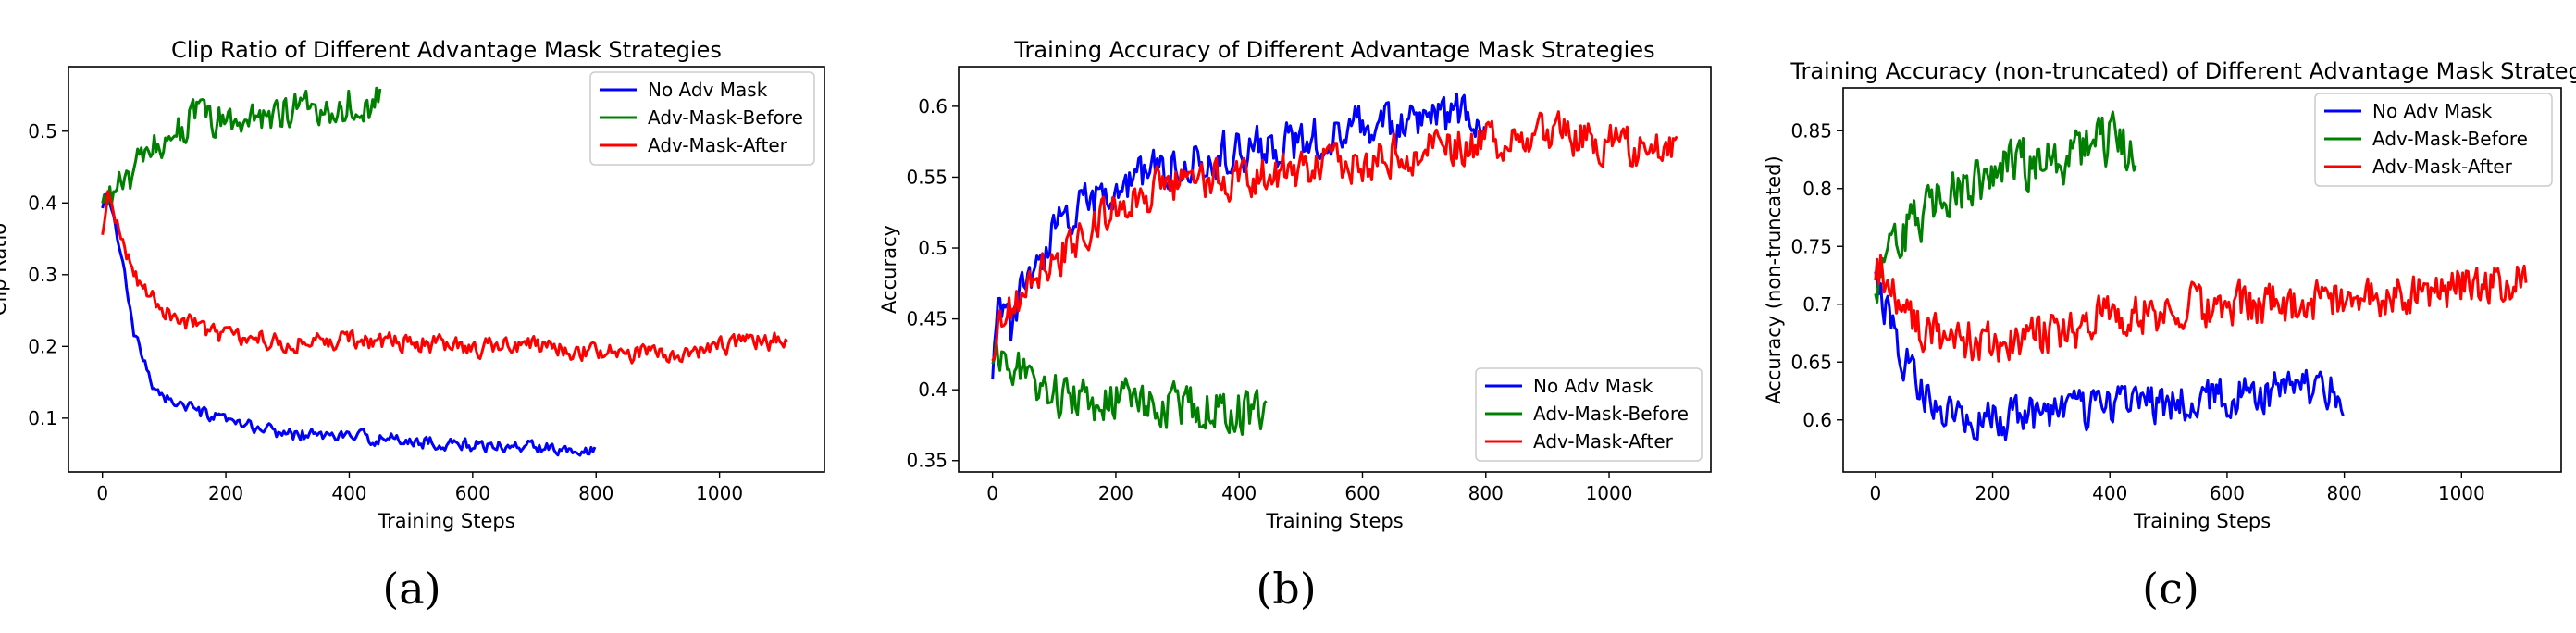  I want to click on y-tick-label: 0.35, so click(926, 461).